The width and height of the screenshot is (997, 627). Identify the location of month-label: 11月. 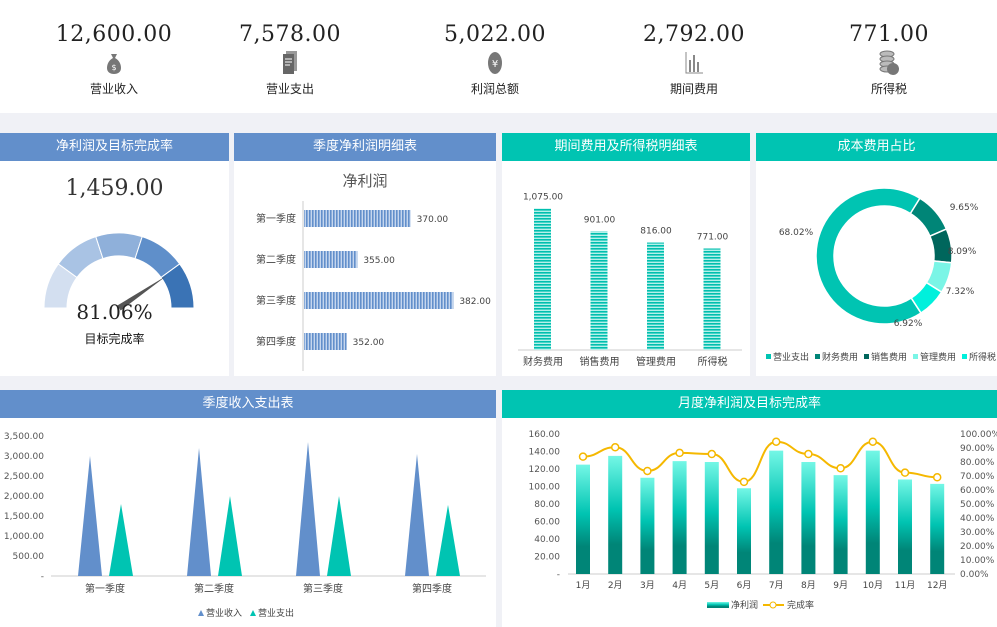
(905, 585).